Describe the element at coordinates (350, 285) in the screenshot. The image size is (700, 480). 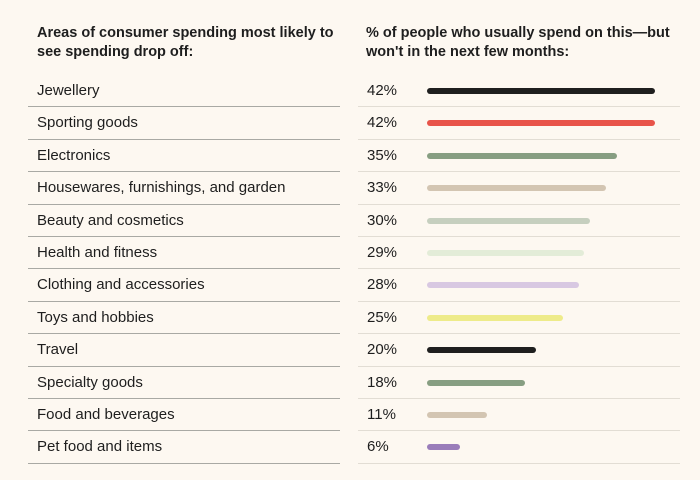
I see `table-row: Clothing and accessories 28%` at that location.